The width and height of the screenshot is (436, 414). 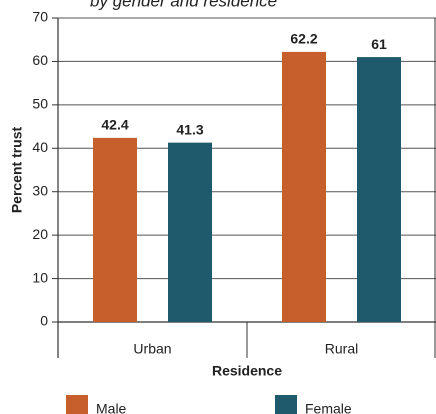 What do you see at coordinates (40, 190) in the screenshot?
I see `y-tick-label: 30` at bounding box center [40, 190].